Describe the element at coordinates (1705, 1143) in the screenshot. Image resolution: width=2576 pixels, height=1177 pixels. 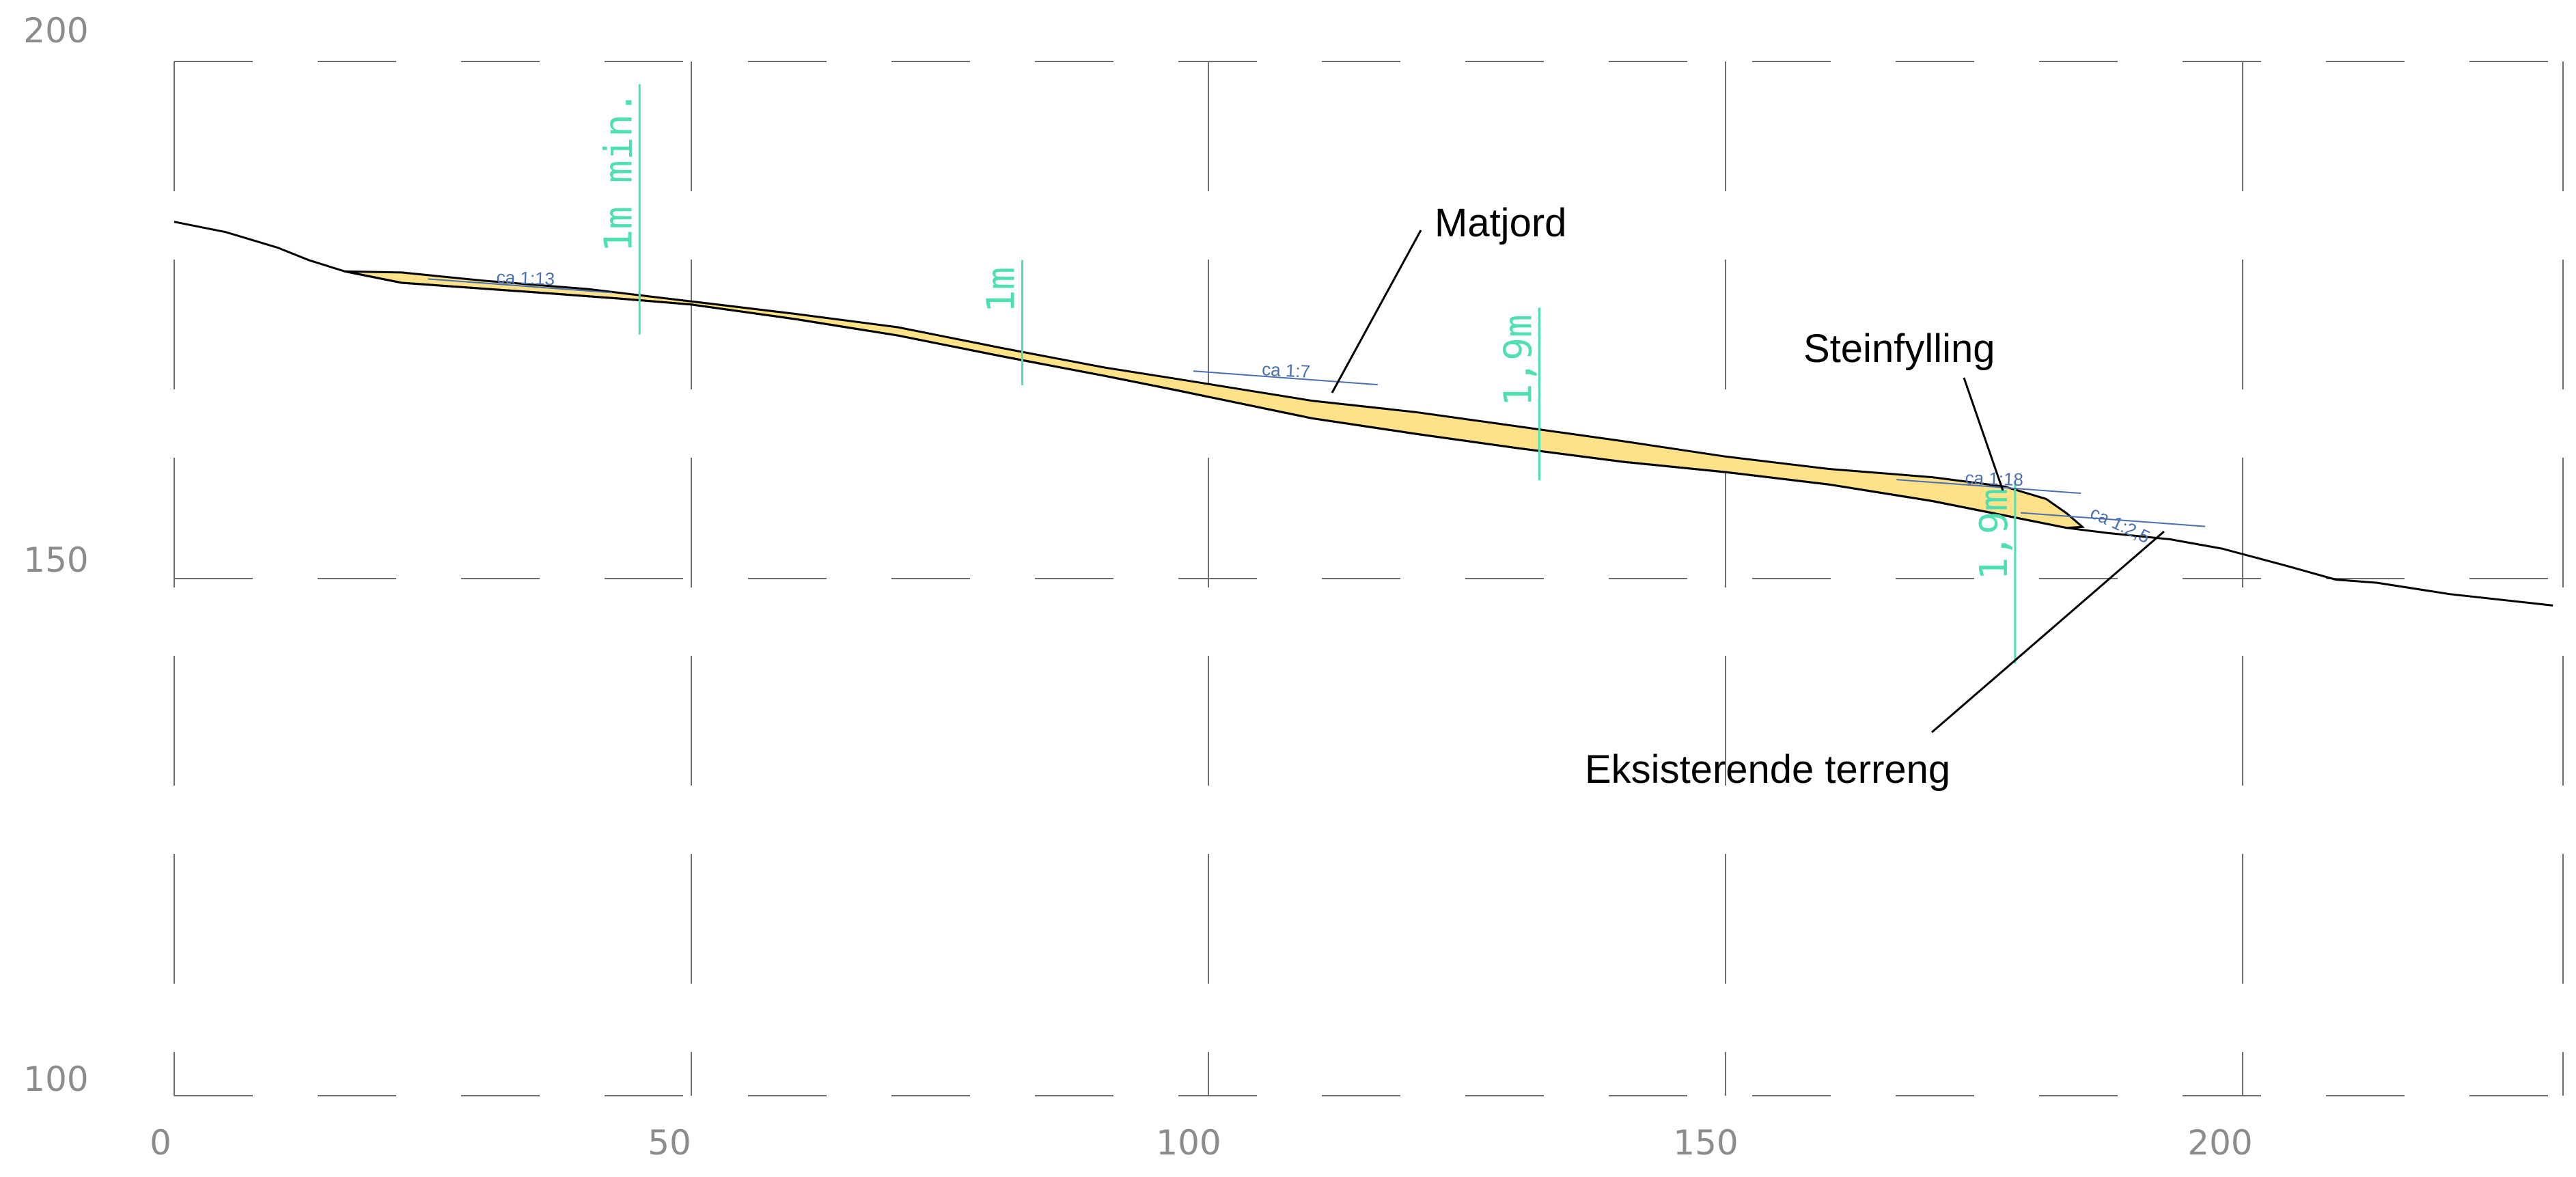
I see `x-tick-150: 150` at that location.